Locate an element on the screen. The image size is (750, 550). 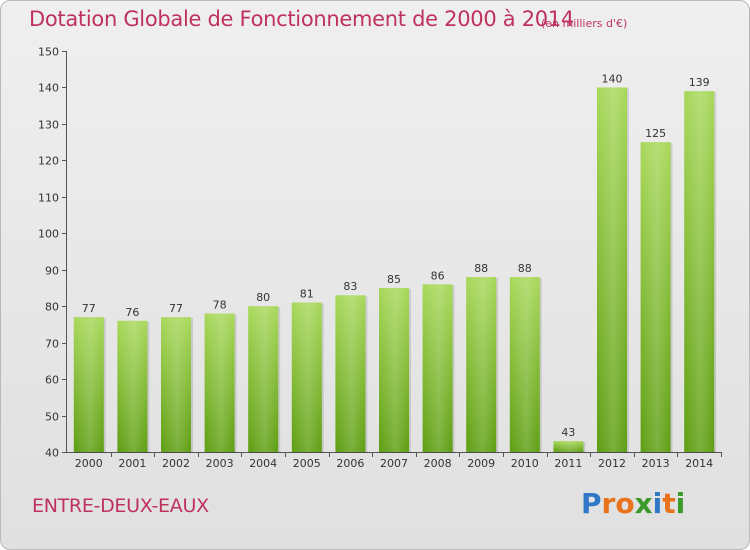
commune-name: ENTRE-DEUX-EAUX is located at coordinates (120, 506).